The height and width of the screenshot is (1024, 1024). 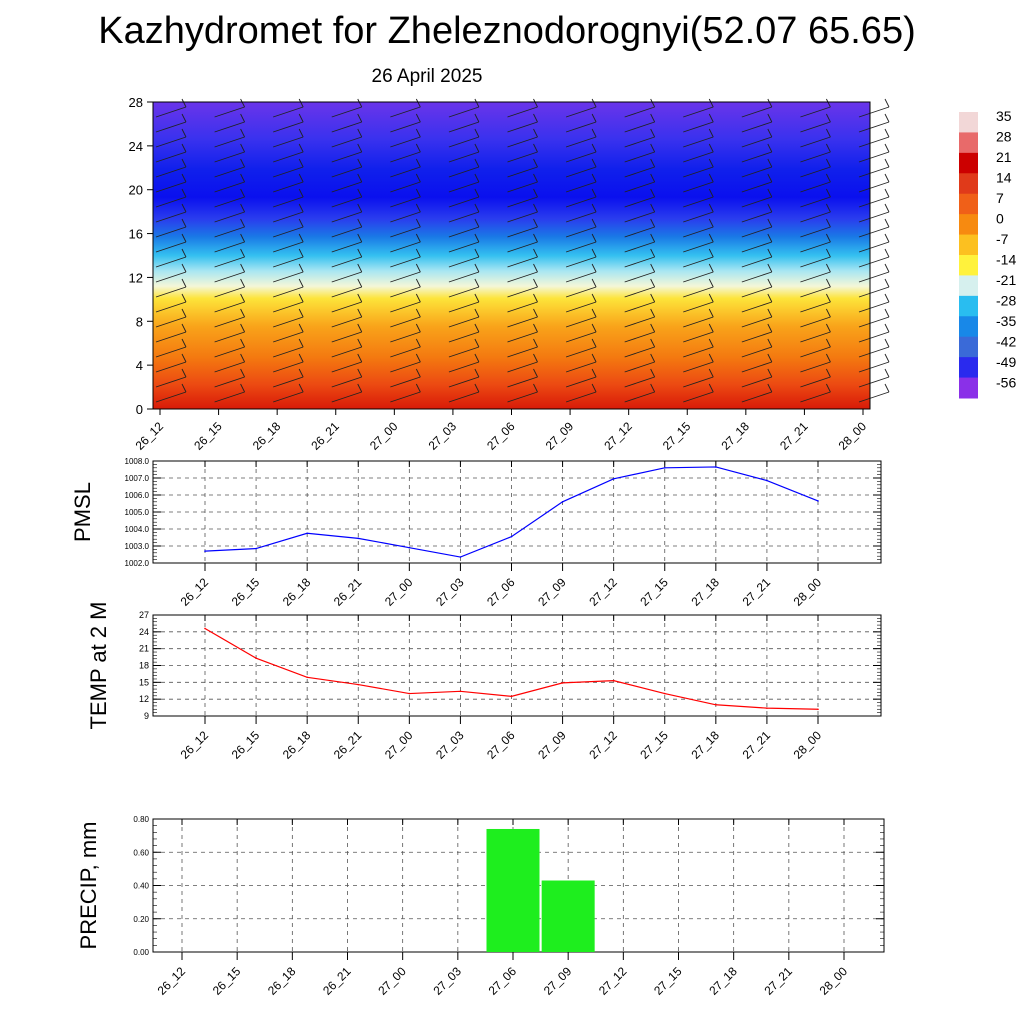 What do you see at coordinates (384, 436) in the screenshot?
I see `x-tick-label: 27_00` at bounding box center [384, 436].